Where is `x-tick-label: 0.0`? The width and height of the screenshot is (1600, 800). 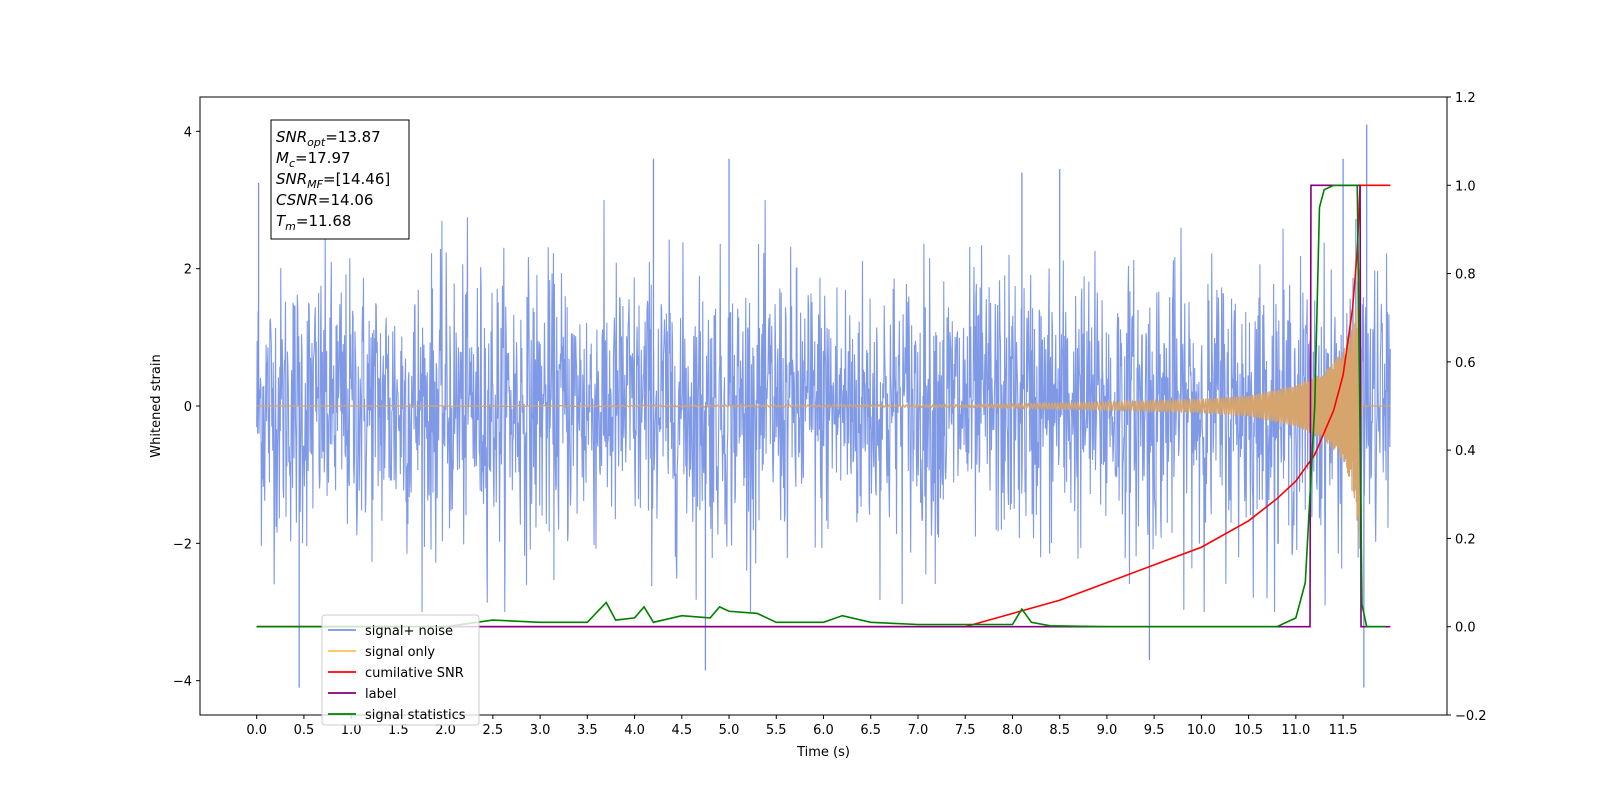
x-tick-label: 0.0 is located at coordinates (256, 730).